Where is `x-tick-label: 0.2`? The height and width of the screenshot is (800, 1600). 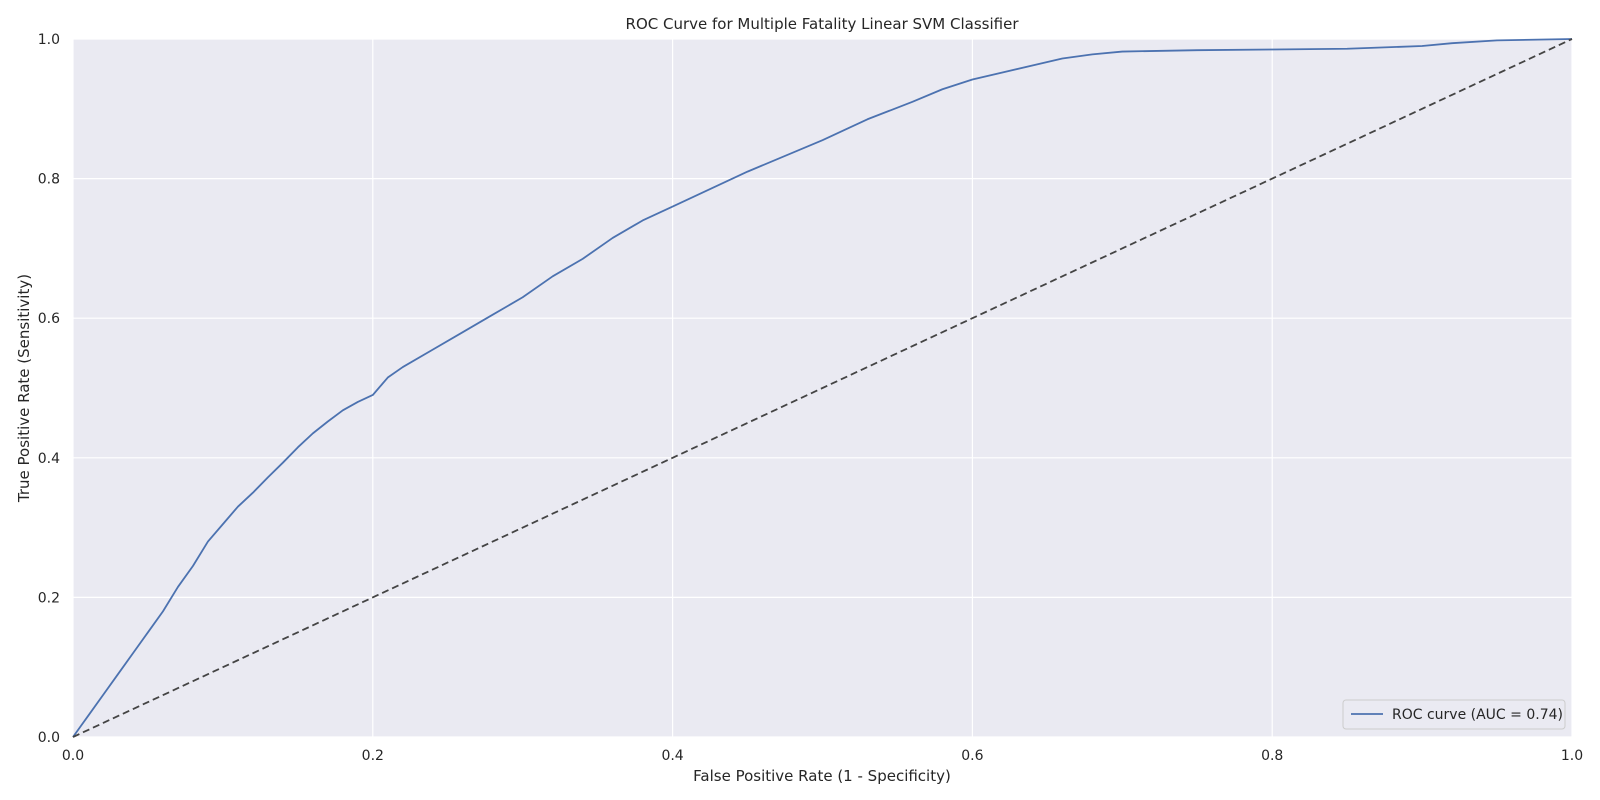
x-tick-label: 0.2 is located at coordinates (373, 756).